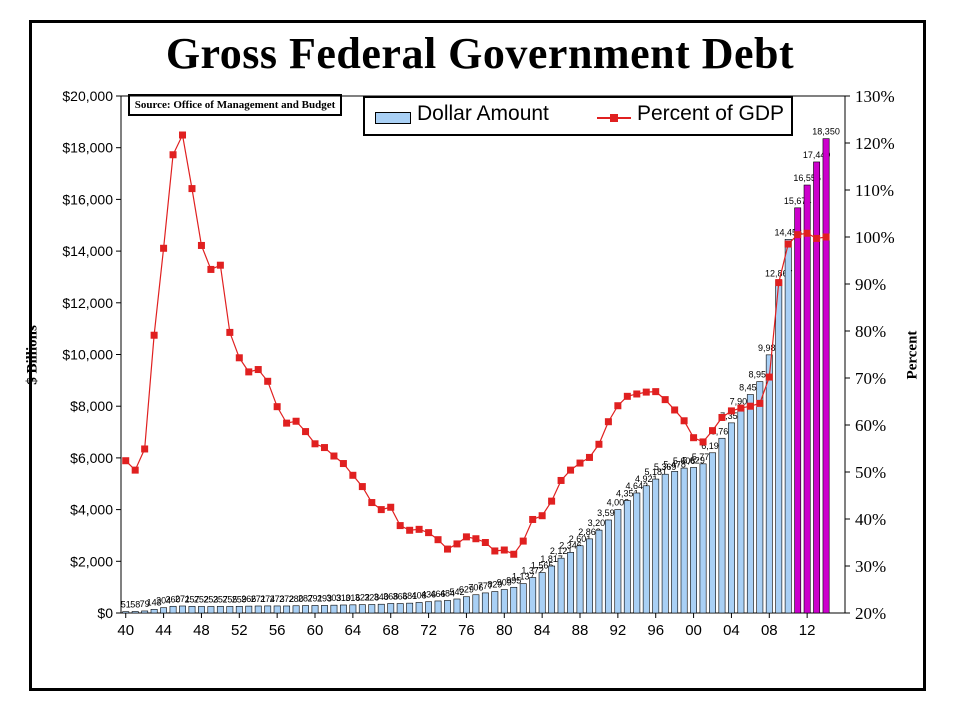 The width and height of the screenshot is (960, 720). Describe the element at coordinates (428, 595) in the screenshot. I see `bar-data-label: 436` at that location.